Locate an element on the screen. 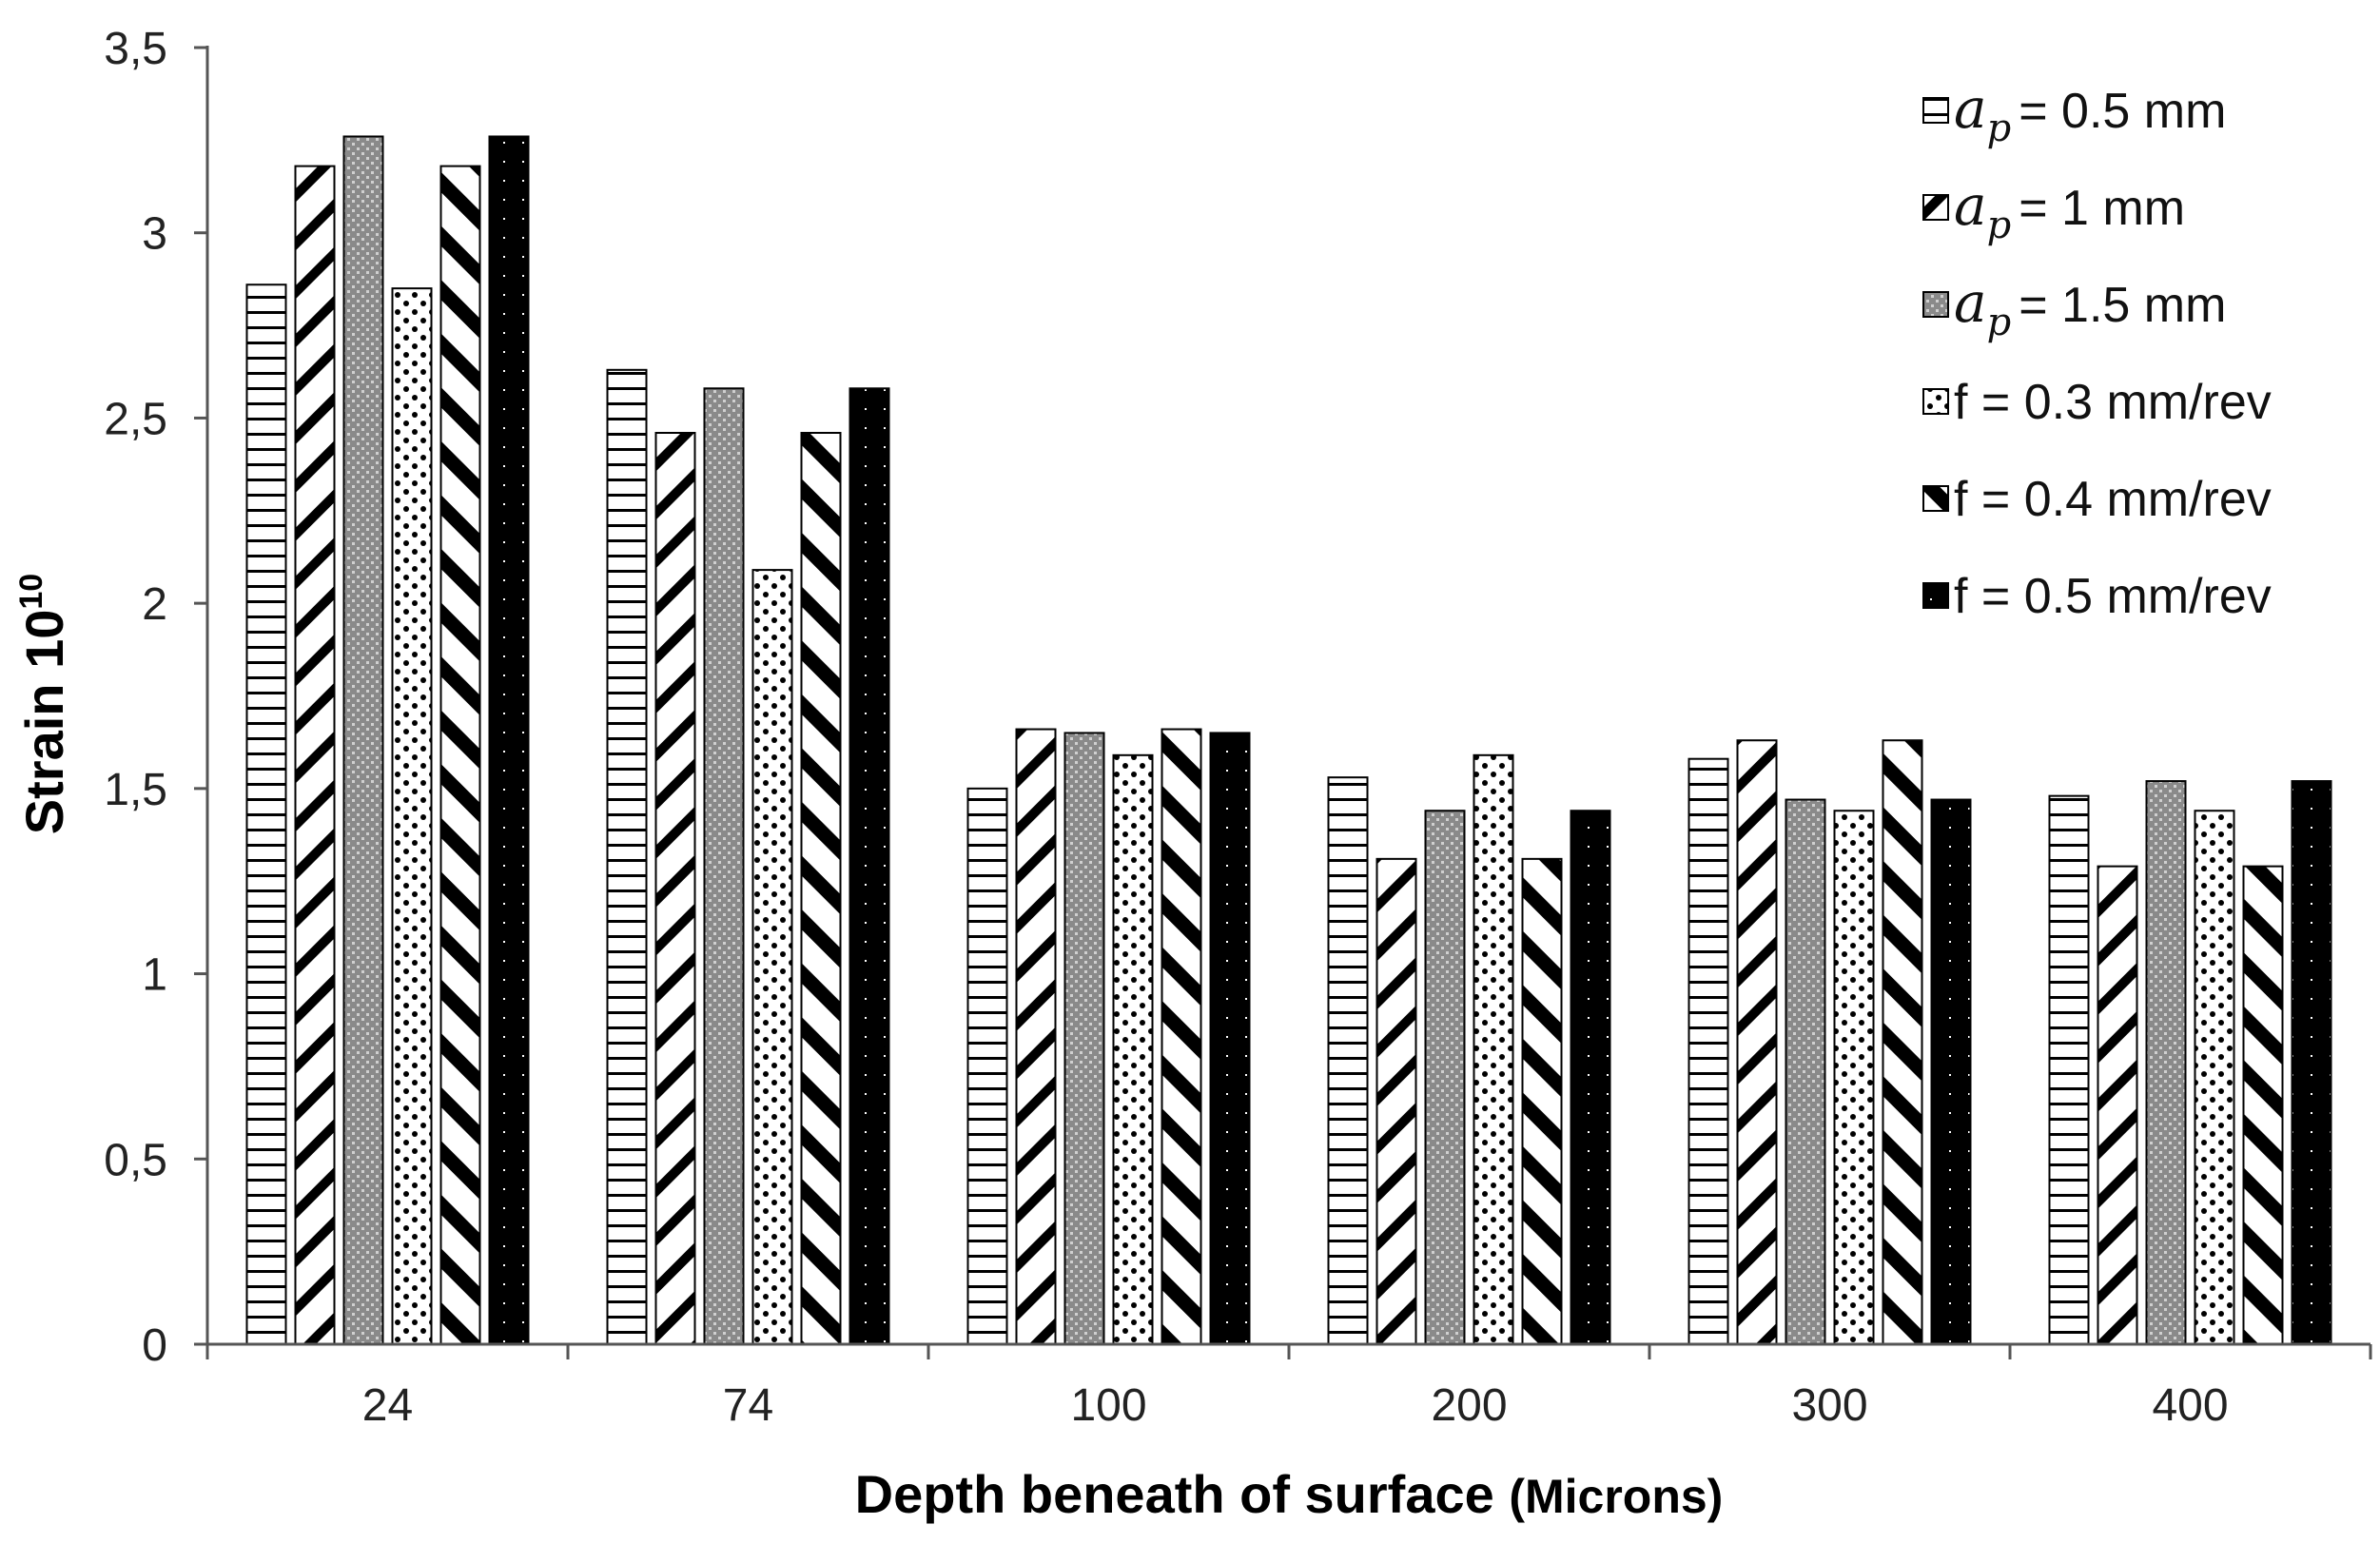  x-axis-title-unit: (Microns) is located at coordinates (1616, 1496).